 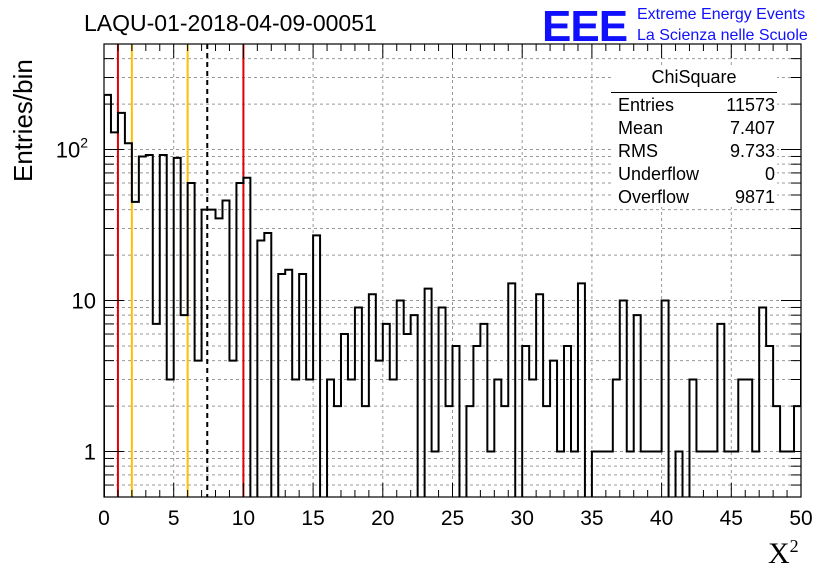 What do you see at coordinates (90, 452) in the screenshot?
I see `y-tick-label: 1` at bounding box center [90, 452].